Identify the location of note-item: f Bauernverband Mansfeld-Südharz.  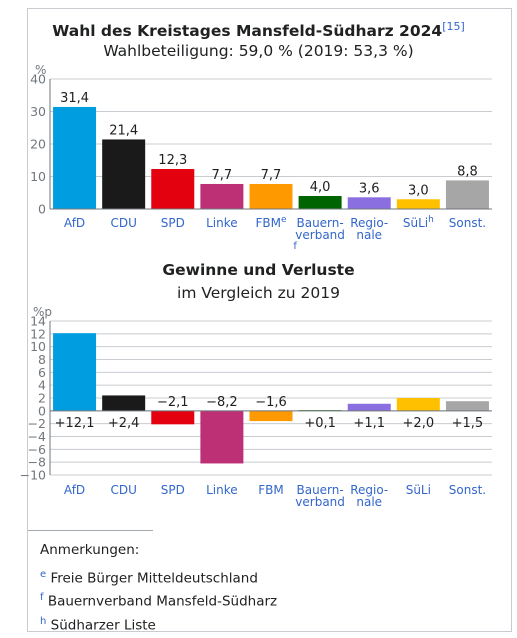
(159, 601).